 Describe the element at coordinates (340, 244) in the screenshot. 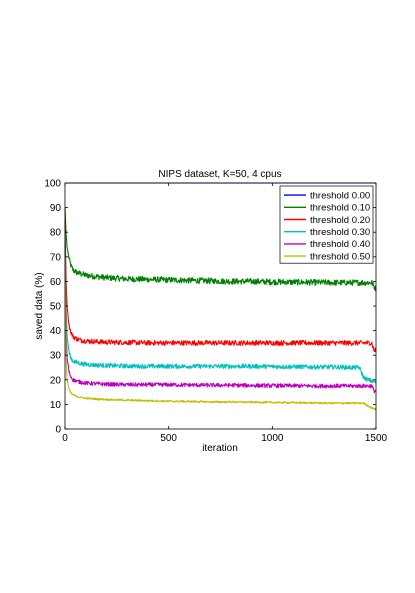

I see `legend-label-5: threshold 0.40` at that location.